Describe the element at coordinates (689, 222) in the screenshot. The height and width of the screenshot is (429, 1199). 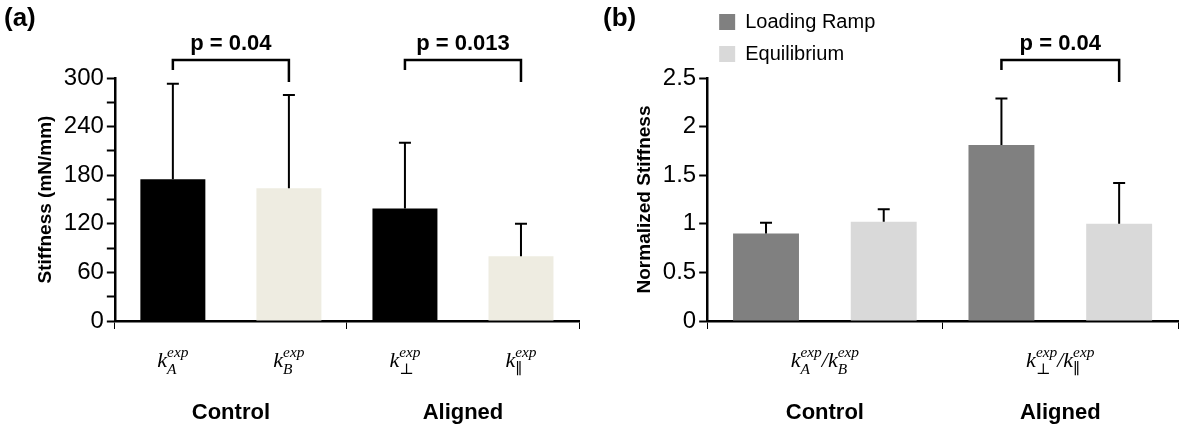
I see `y-tick-label: 1` at that location.